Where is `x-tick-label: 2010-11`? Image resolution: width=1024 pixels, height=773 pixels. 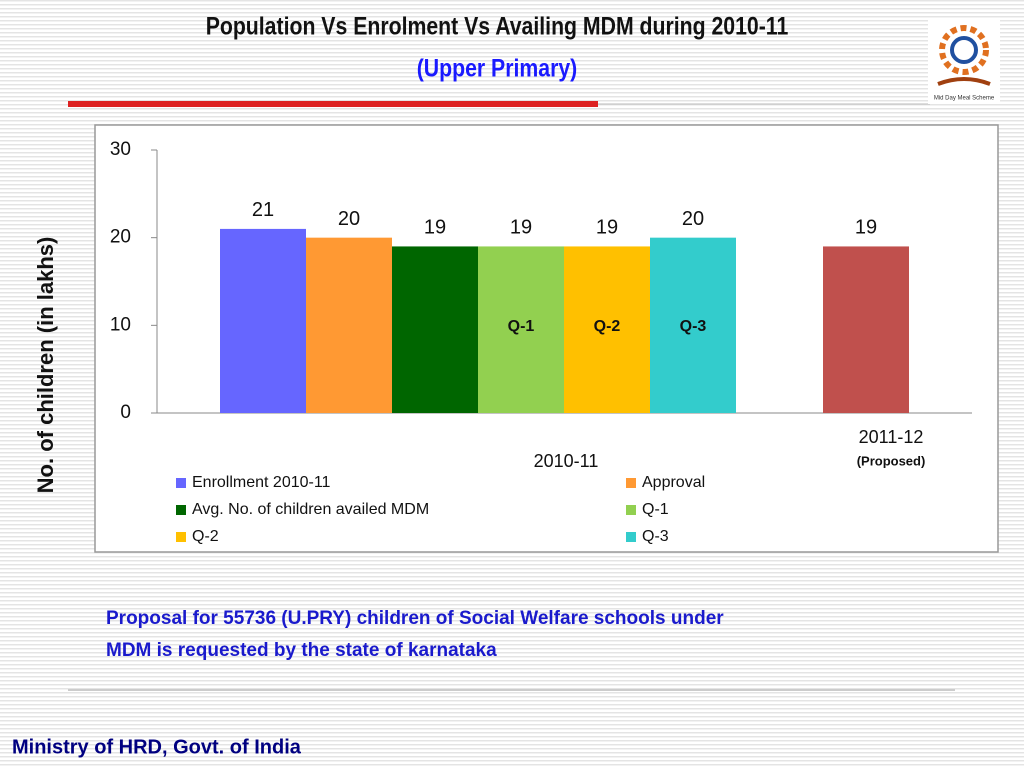
x-tick-label: 2010-11 is located at coordinates (566, 461).